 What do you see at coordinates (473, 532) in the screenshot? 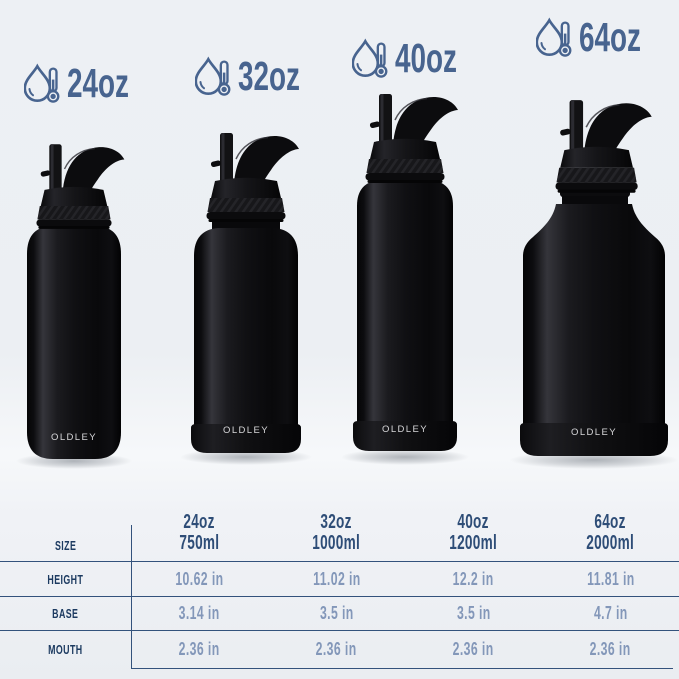
I see `spec-col-header-40oz: 40oz 1200ml` at bounding box center [473, 532].